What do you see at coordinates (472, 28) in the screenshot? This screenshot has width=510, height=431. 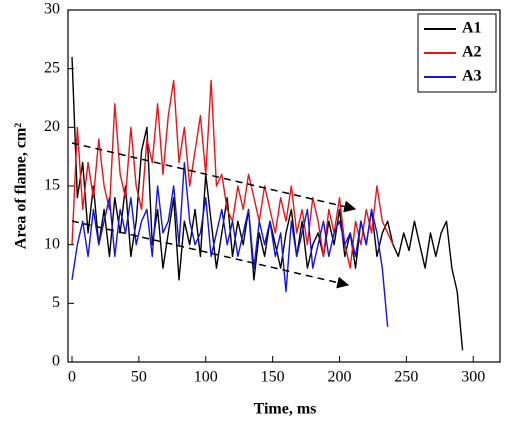 I see `legend-label: A1` at bounding box center [472, 28].